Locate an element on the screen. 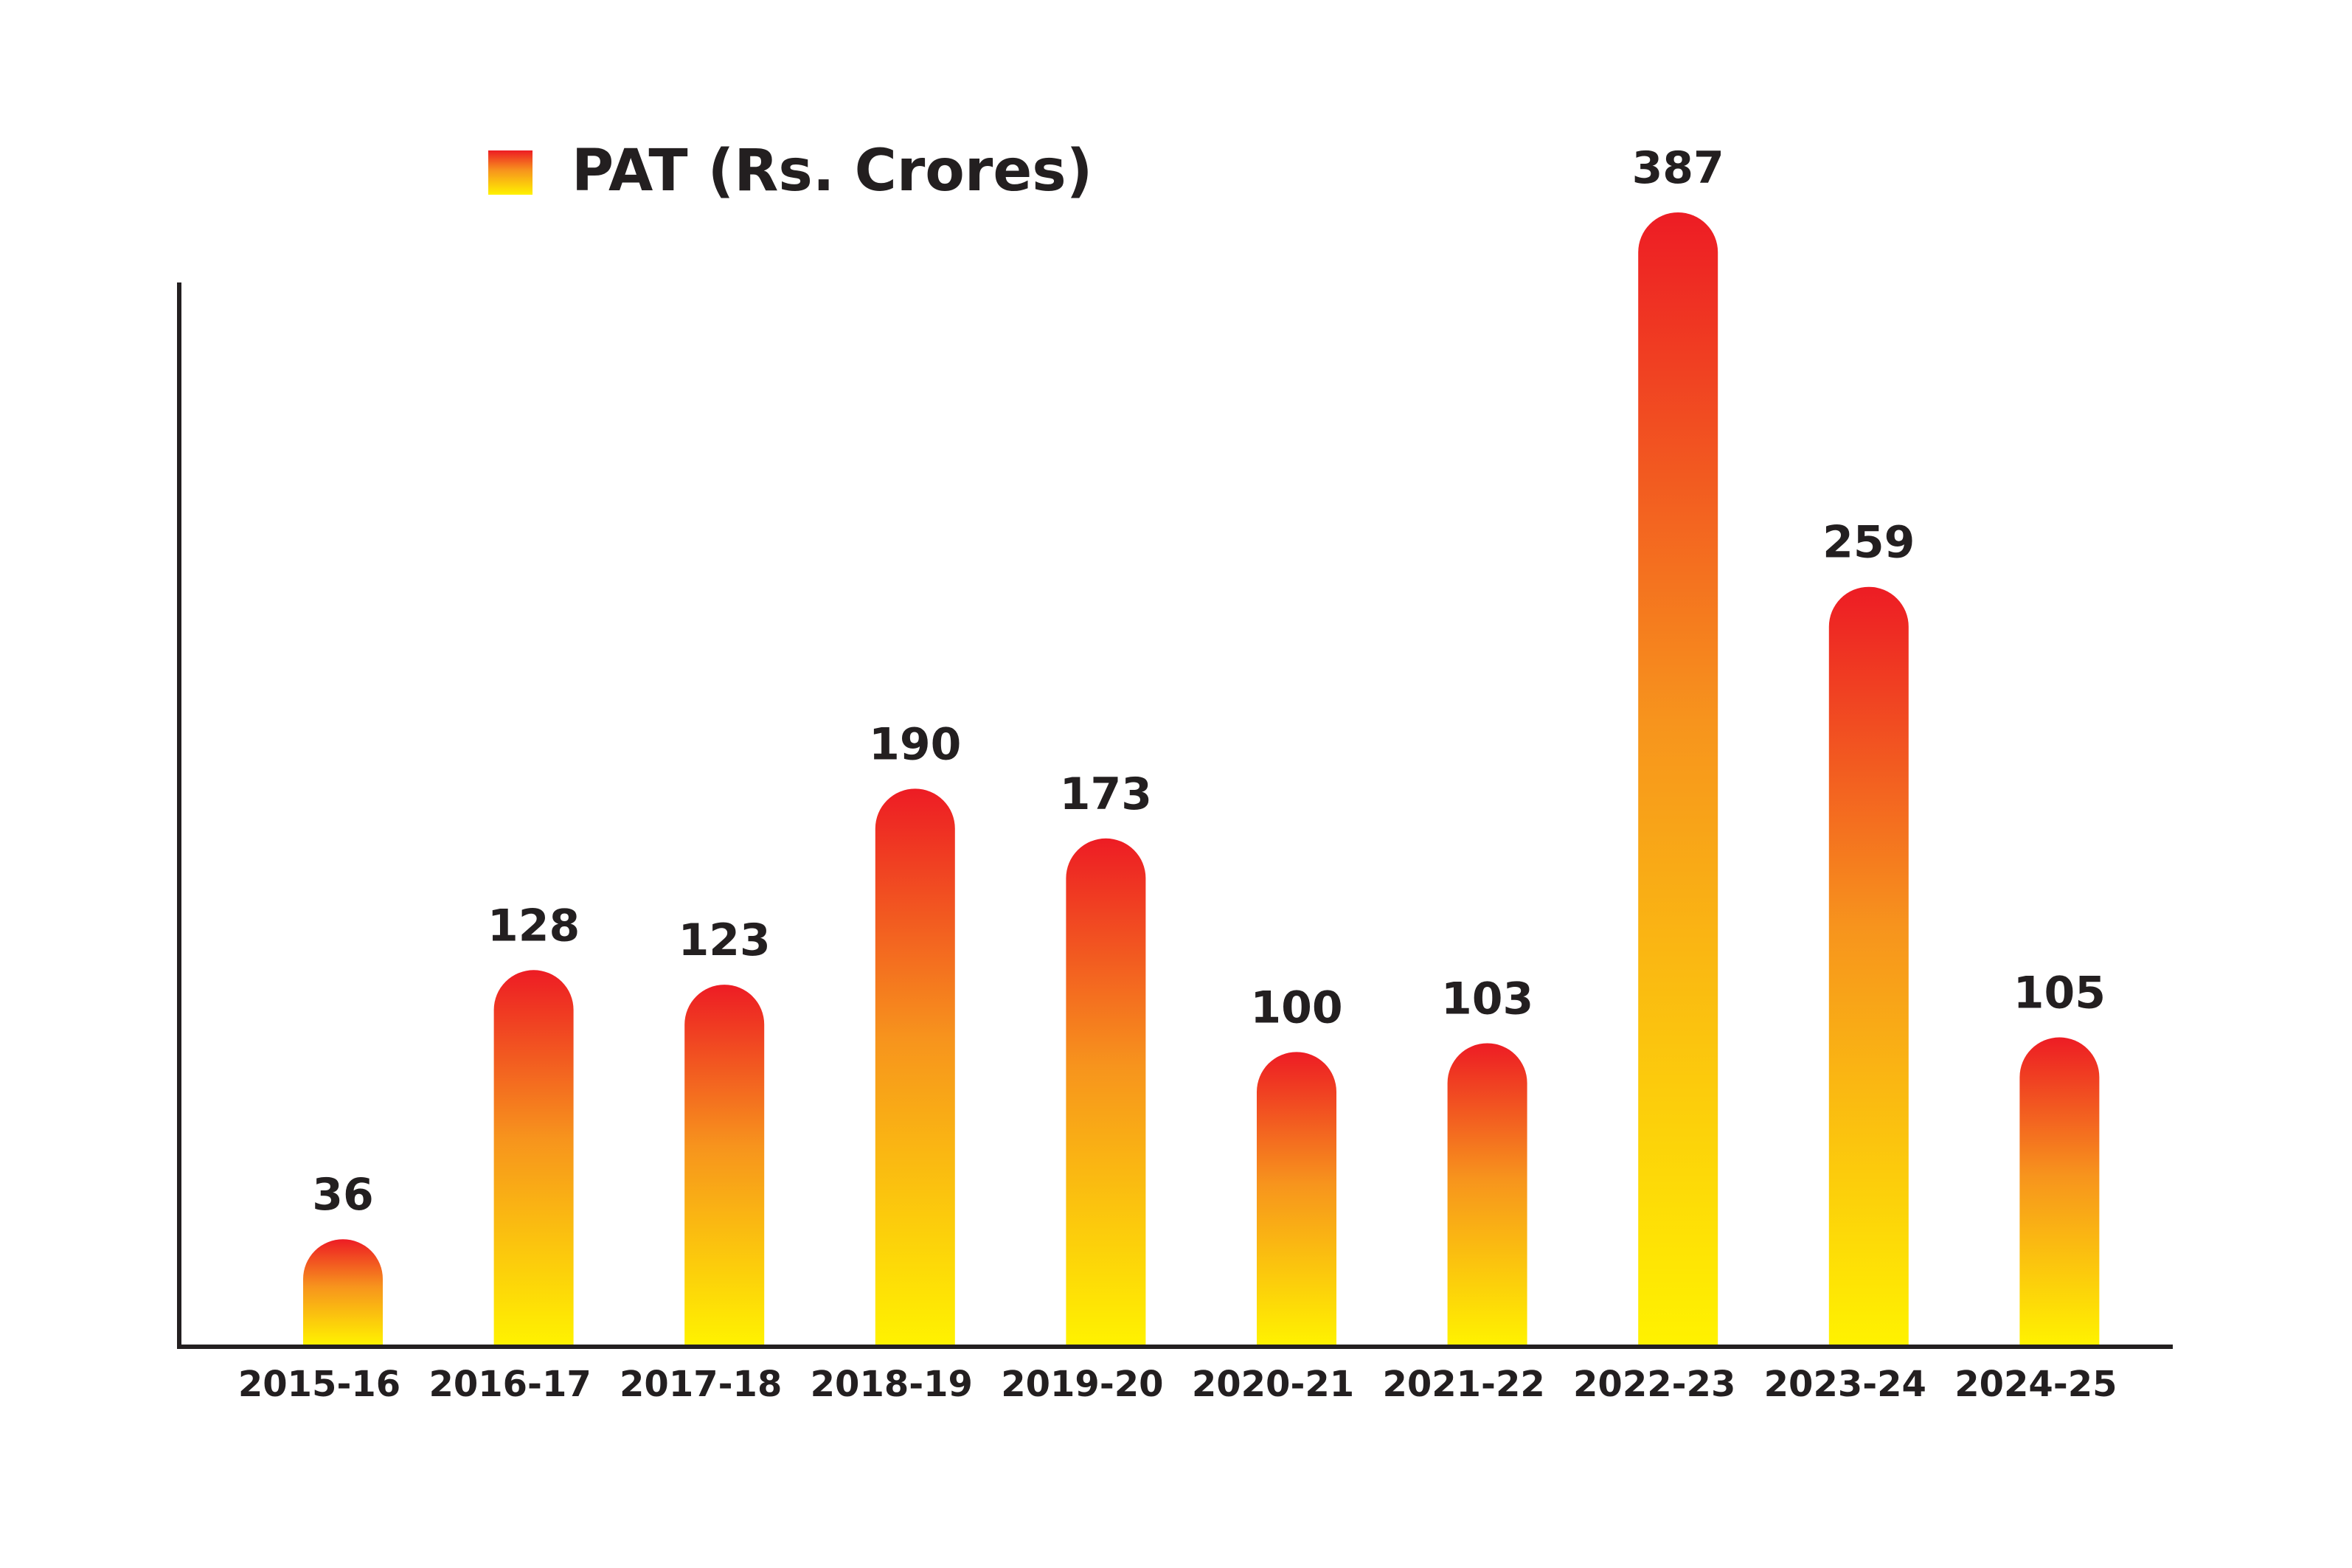  x-tick-label-2015-16: 2015-16 is located at coordinates (319, 1384).